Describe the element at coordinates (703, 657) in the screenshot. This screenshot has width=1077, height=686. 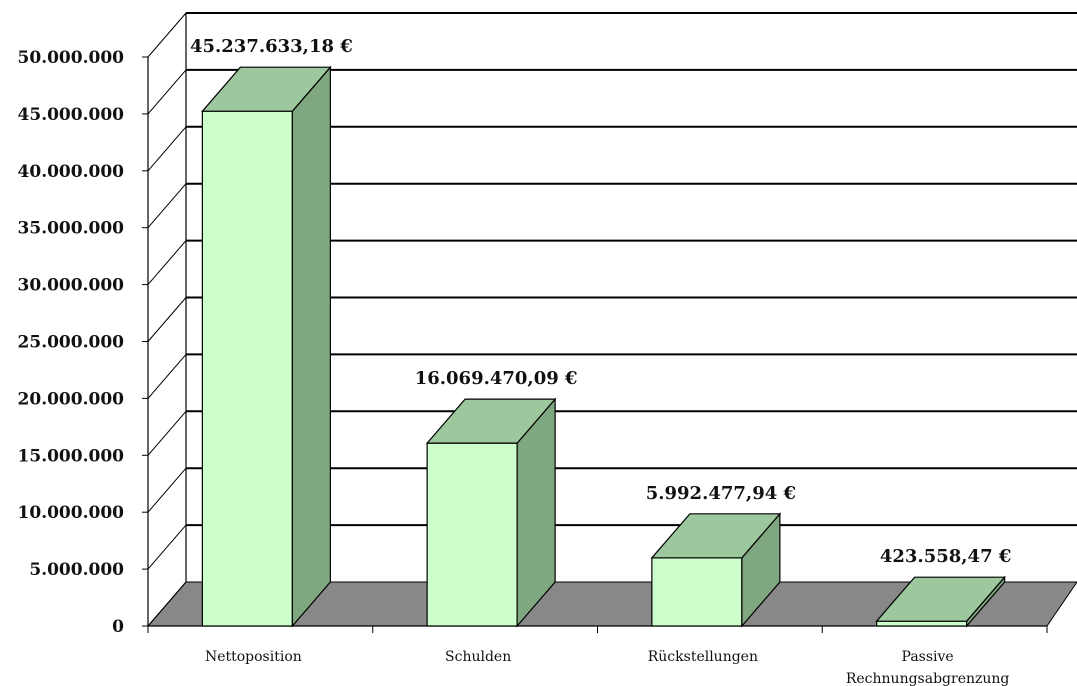
I see `x-tick-label-2: Rückstellungen` at that location.